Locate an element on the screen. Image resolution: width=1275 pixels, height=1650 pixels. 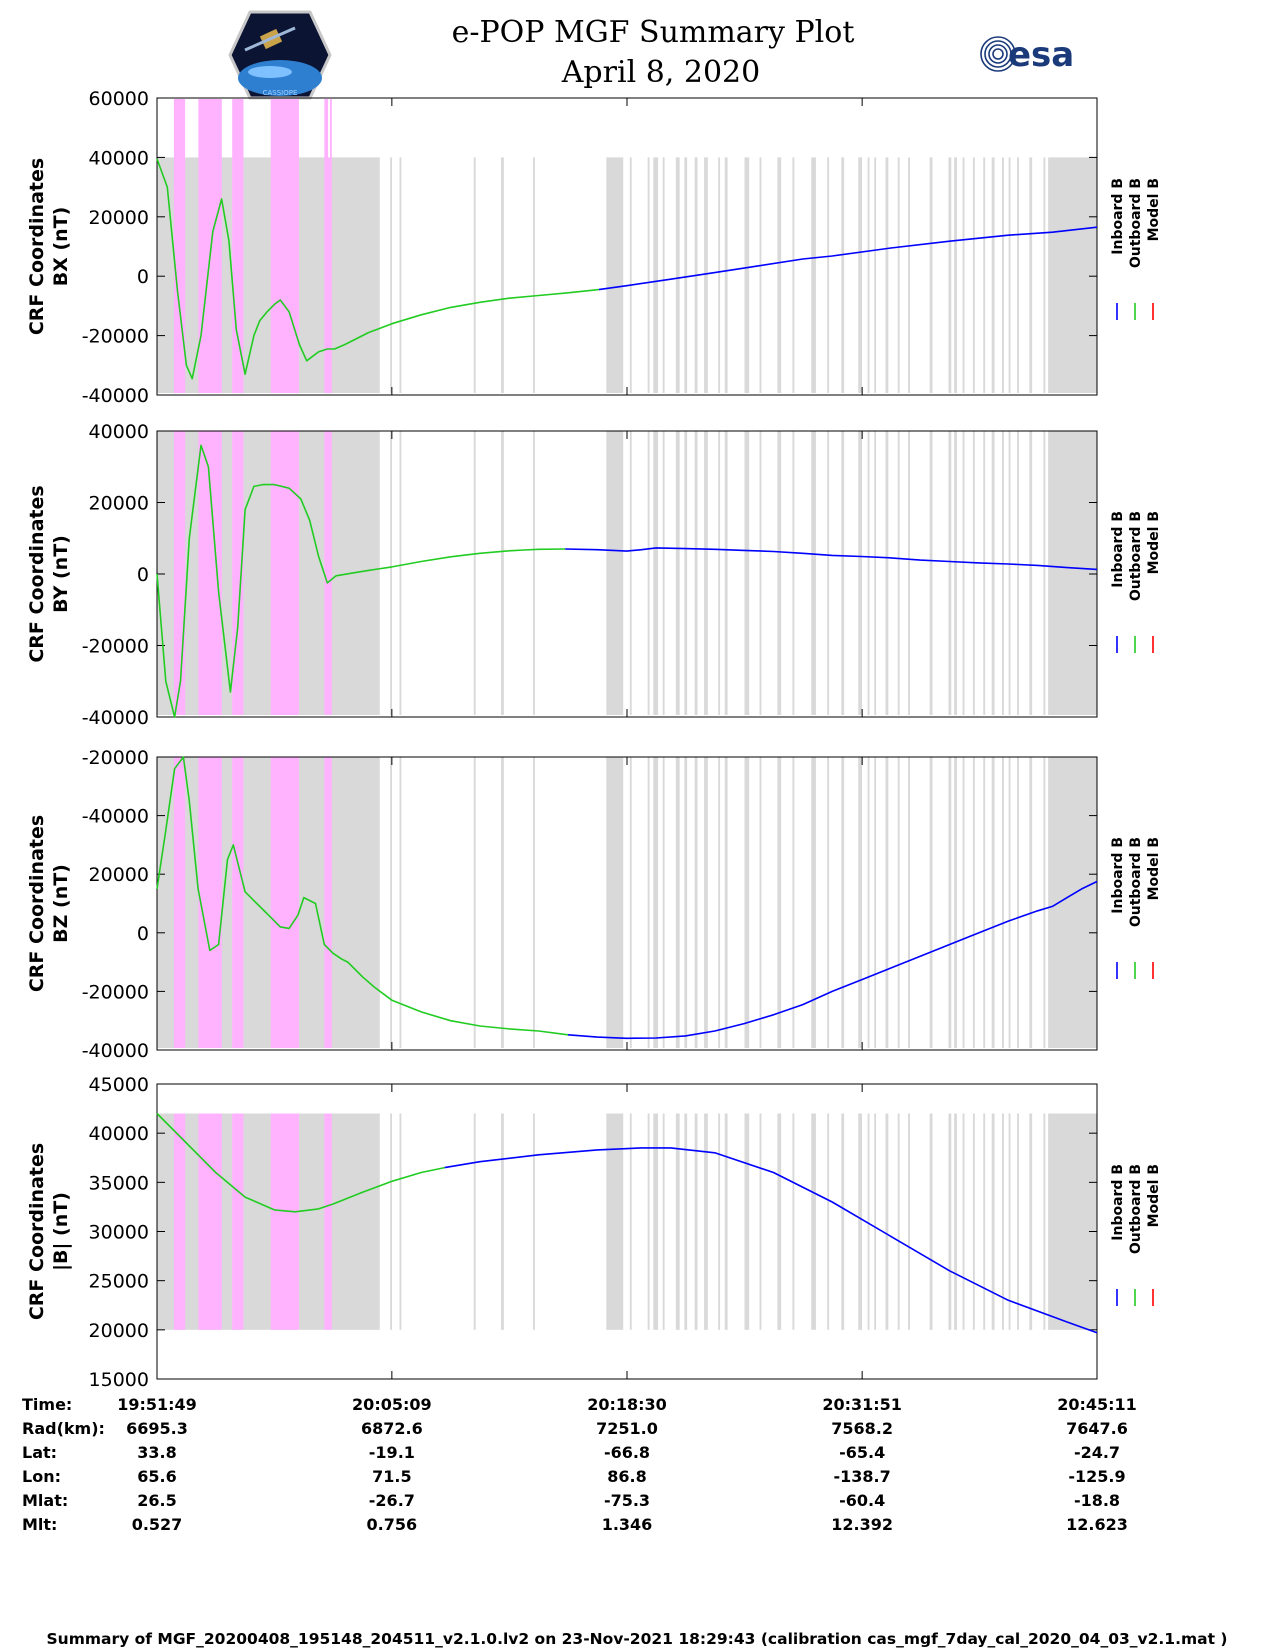
y-tick-label: 60000 is located at coordinates (119, 99).